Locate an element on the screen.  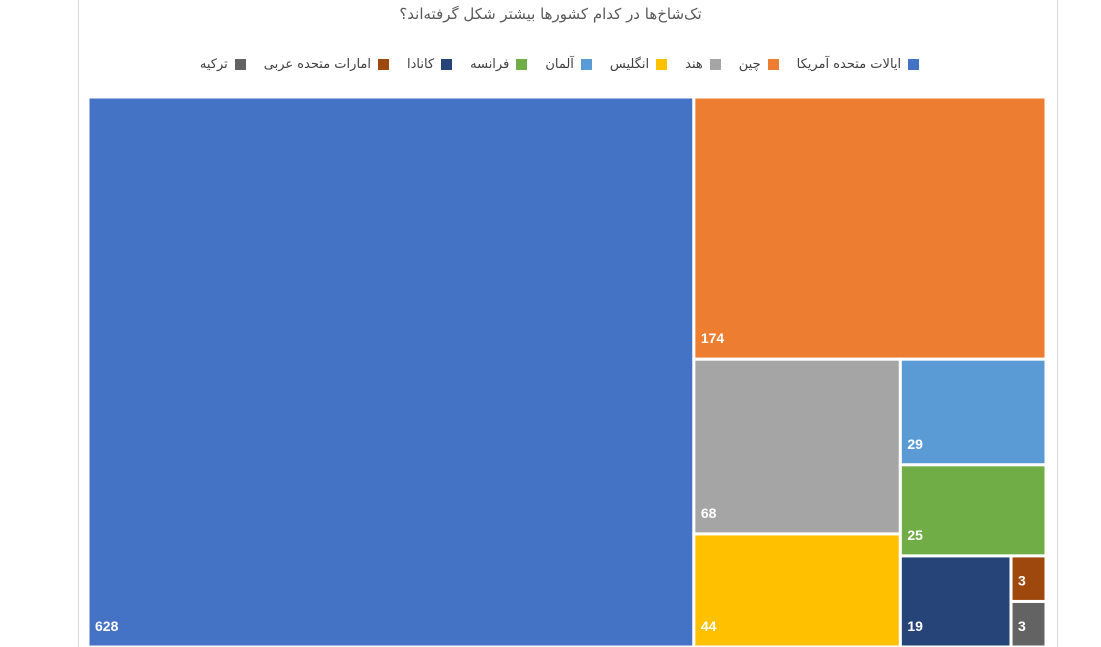
legend-item: امارات متحده عربی is located at coordinates (326, 64).